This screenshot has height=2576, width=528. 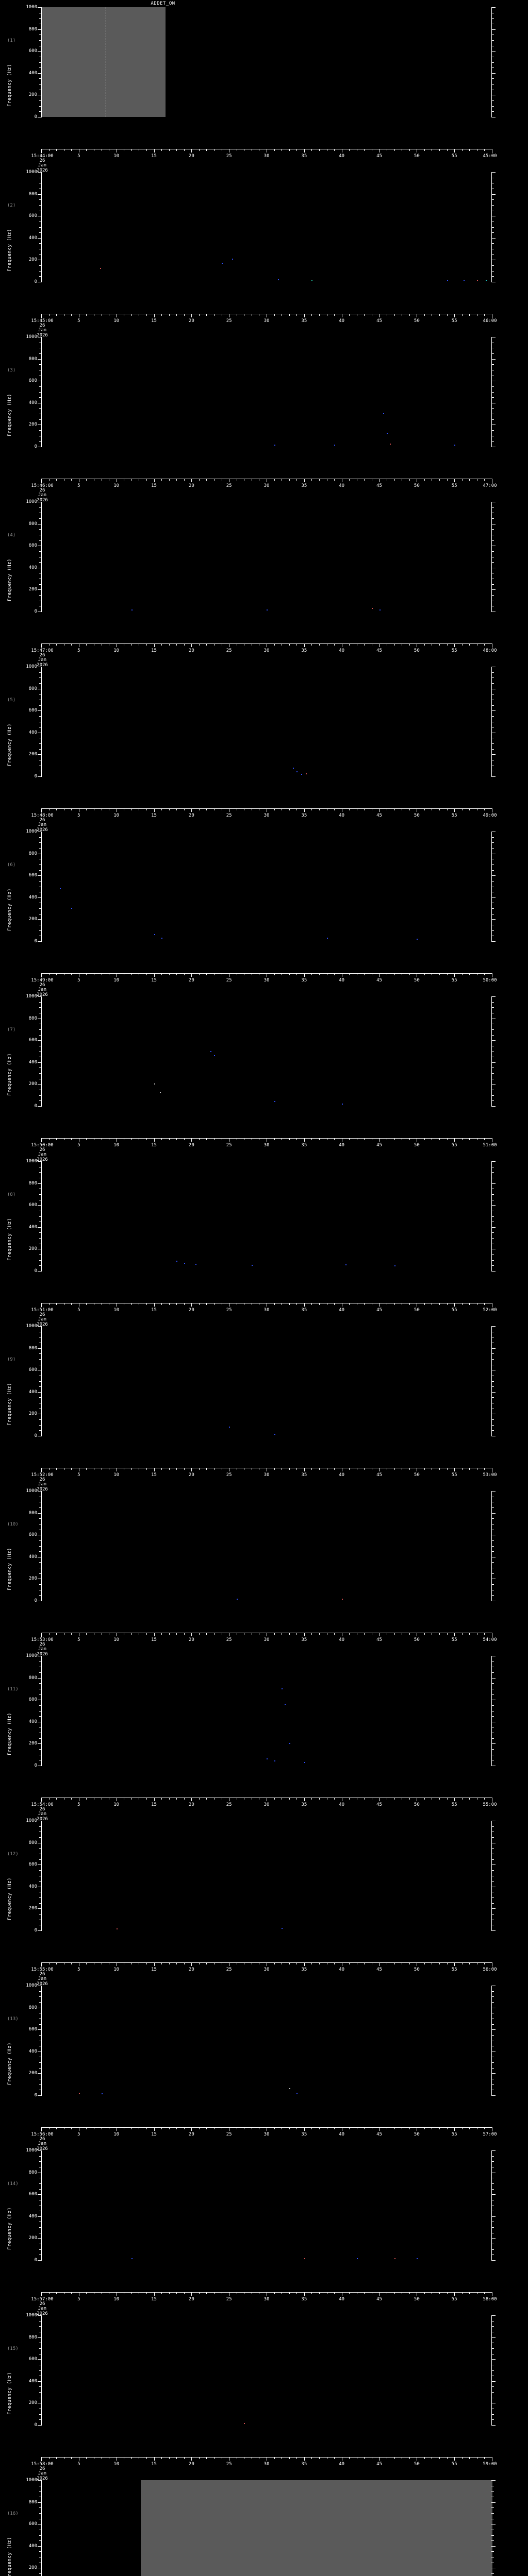 I want to click on x-tick-label: 45, so click(x=379, y=1145).